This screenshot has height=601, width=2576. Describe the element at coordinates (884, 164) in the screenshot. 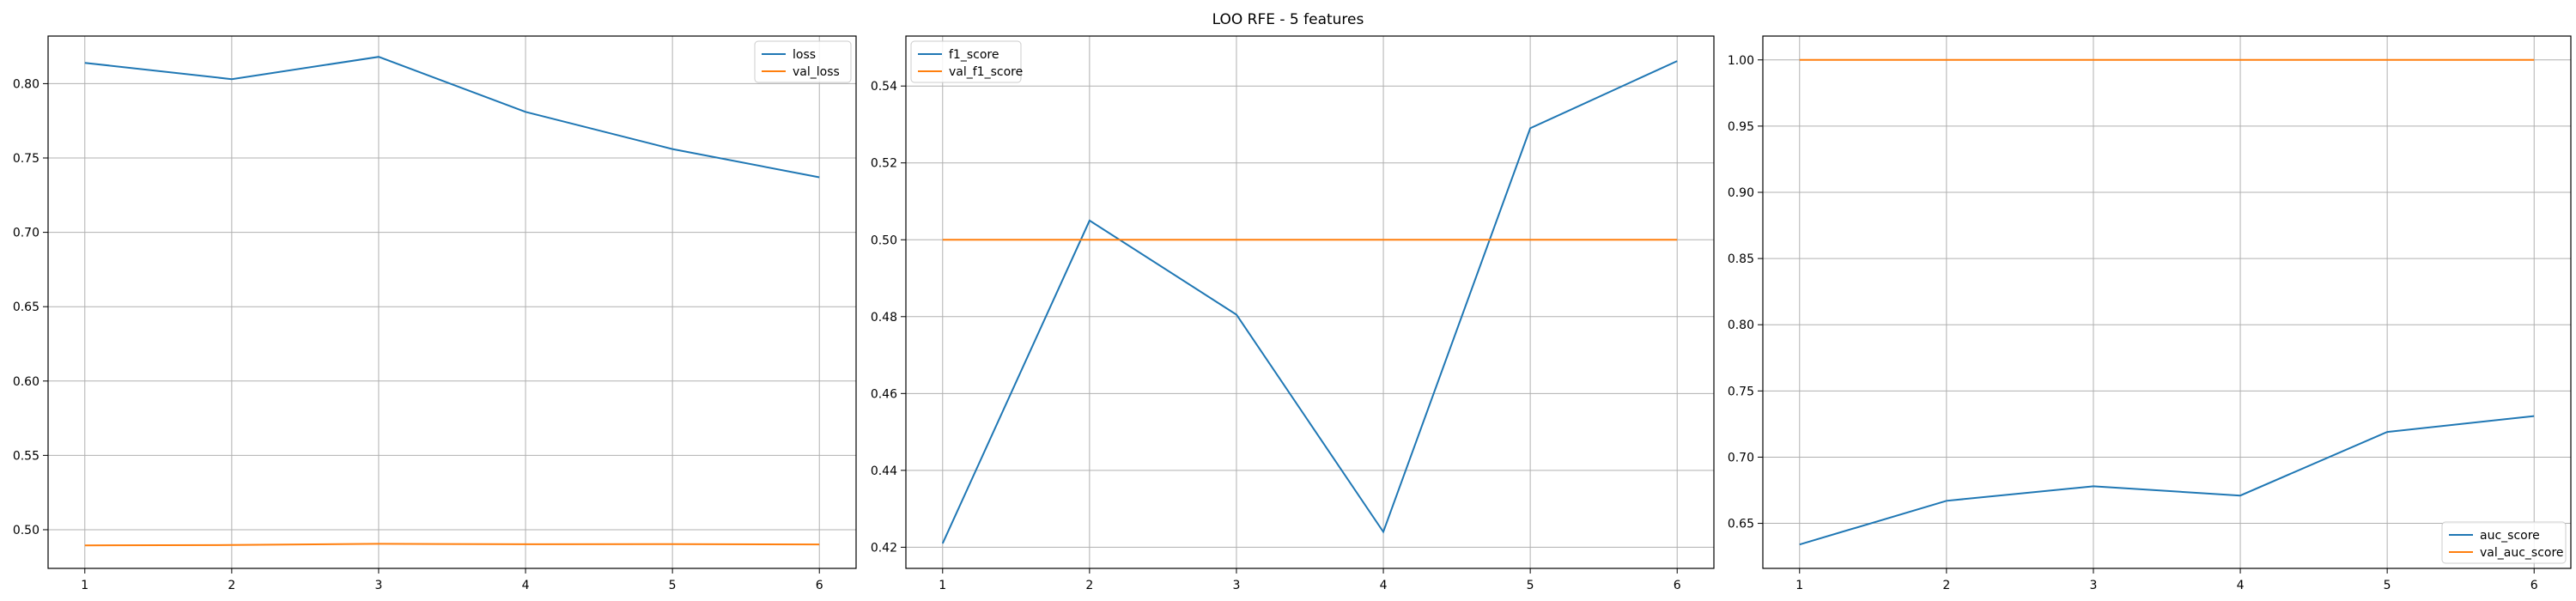

I see `y-tick-label: 0.52` at that location.